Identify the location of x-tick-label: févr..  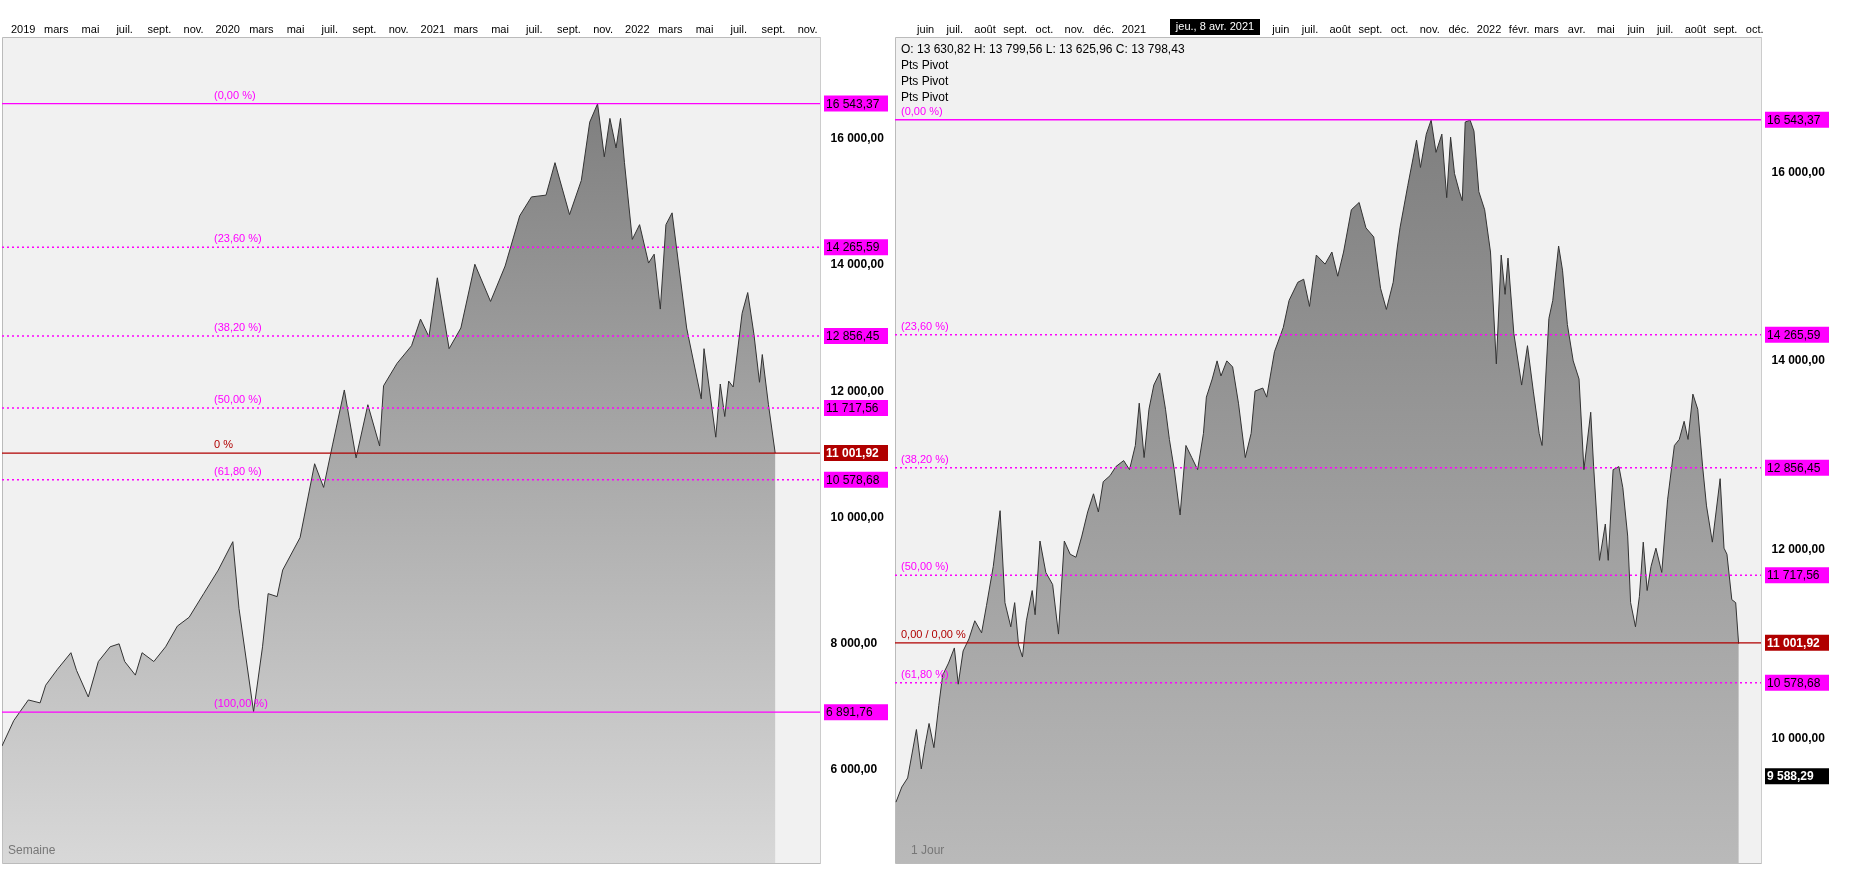
(1519, 28).